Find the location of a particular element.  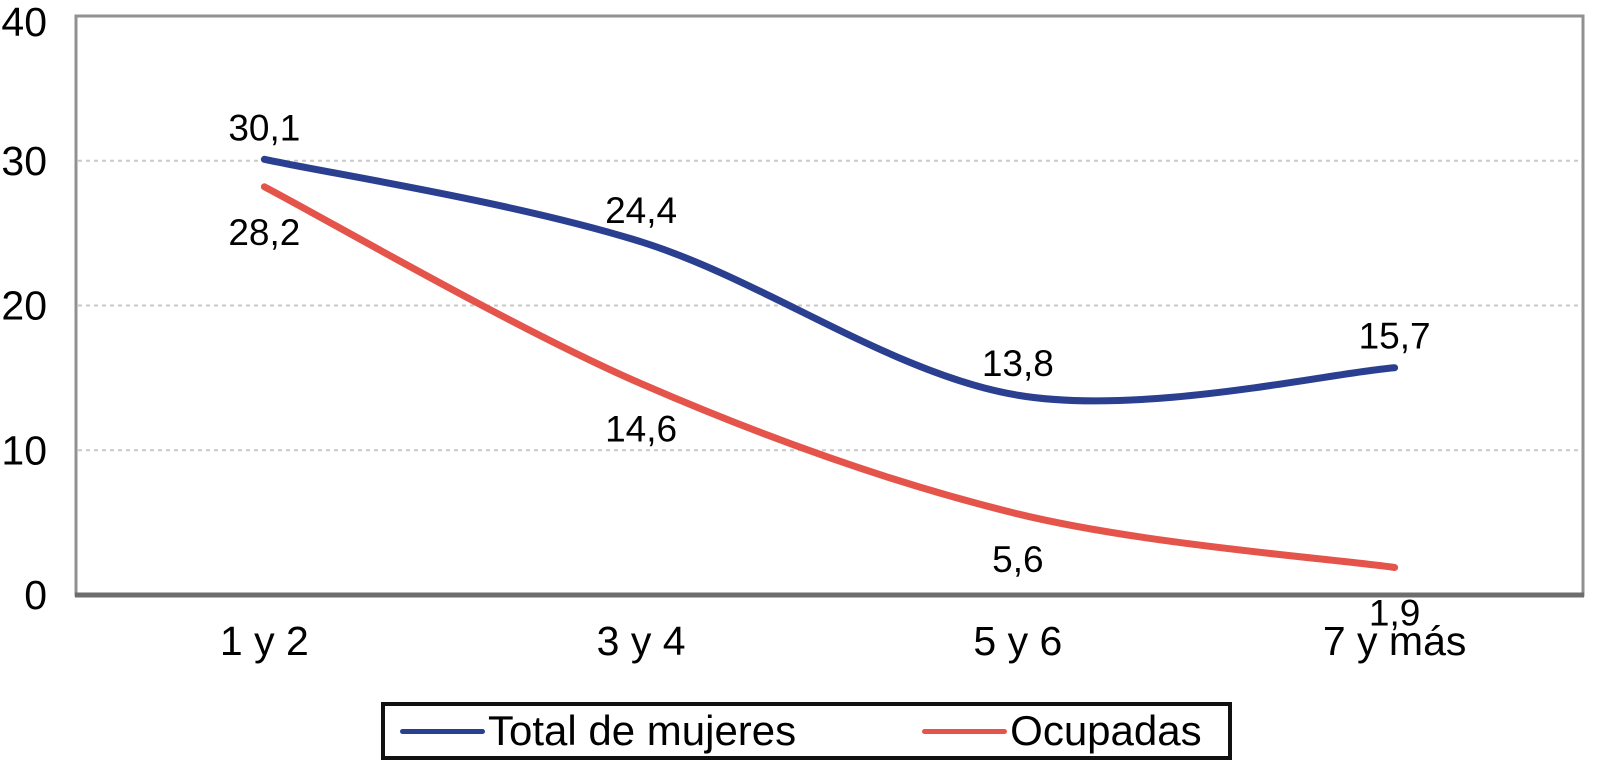

y-tick-label-40: 40 is located at coordinates (24, 22).